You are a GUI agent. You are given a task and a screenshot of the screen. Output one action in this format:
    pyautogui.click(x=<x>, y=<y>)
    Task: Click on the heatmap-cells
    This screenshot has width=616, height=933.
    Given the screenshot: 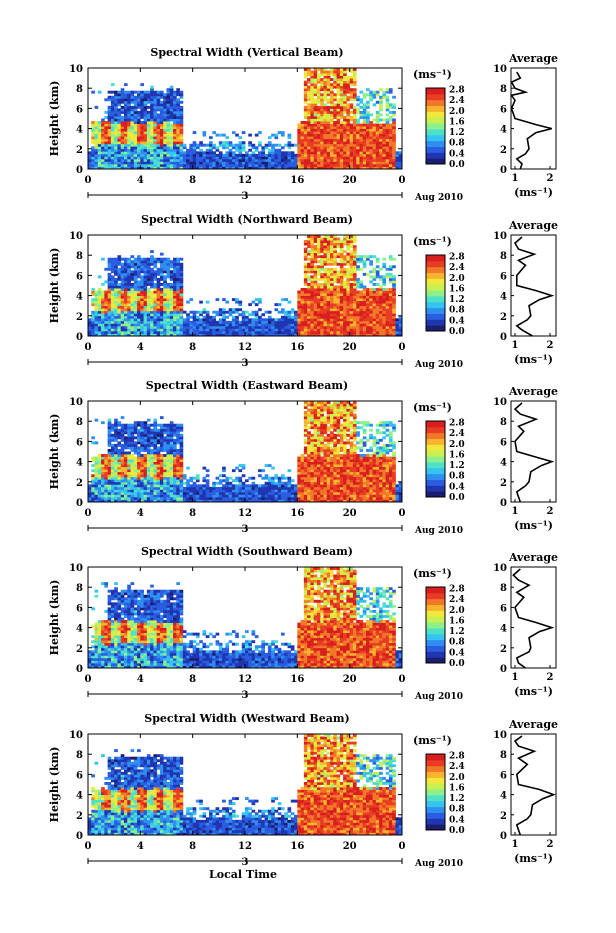 What is the action you would take?
    pyautogui.click(x=245, y=118)
    